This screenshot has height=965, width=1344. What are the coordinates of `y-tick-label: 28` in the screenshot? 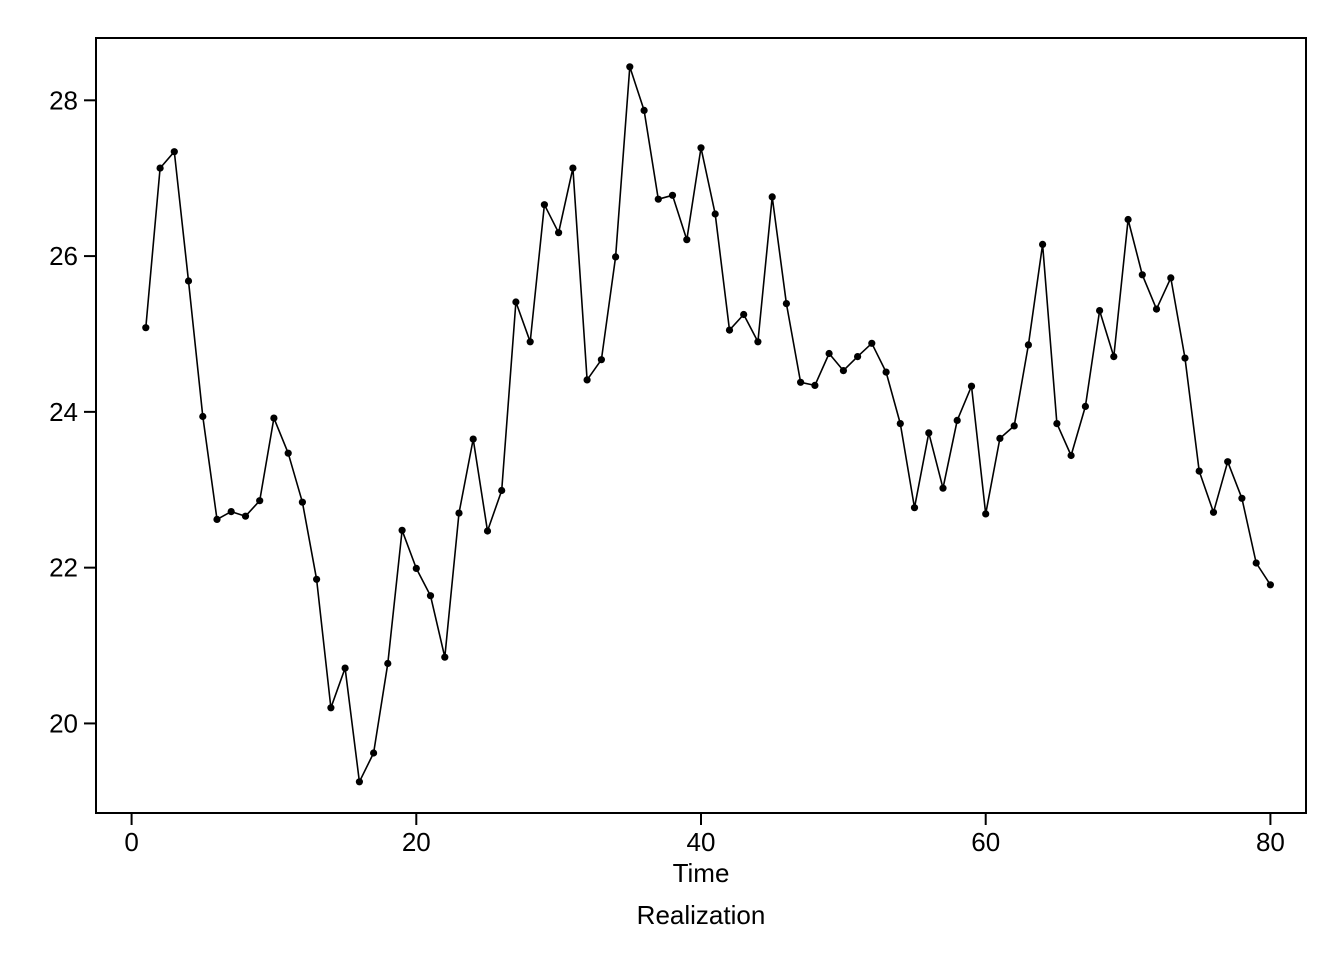 It's located at (63, 100).